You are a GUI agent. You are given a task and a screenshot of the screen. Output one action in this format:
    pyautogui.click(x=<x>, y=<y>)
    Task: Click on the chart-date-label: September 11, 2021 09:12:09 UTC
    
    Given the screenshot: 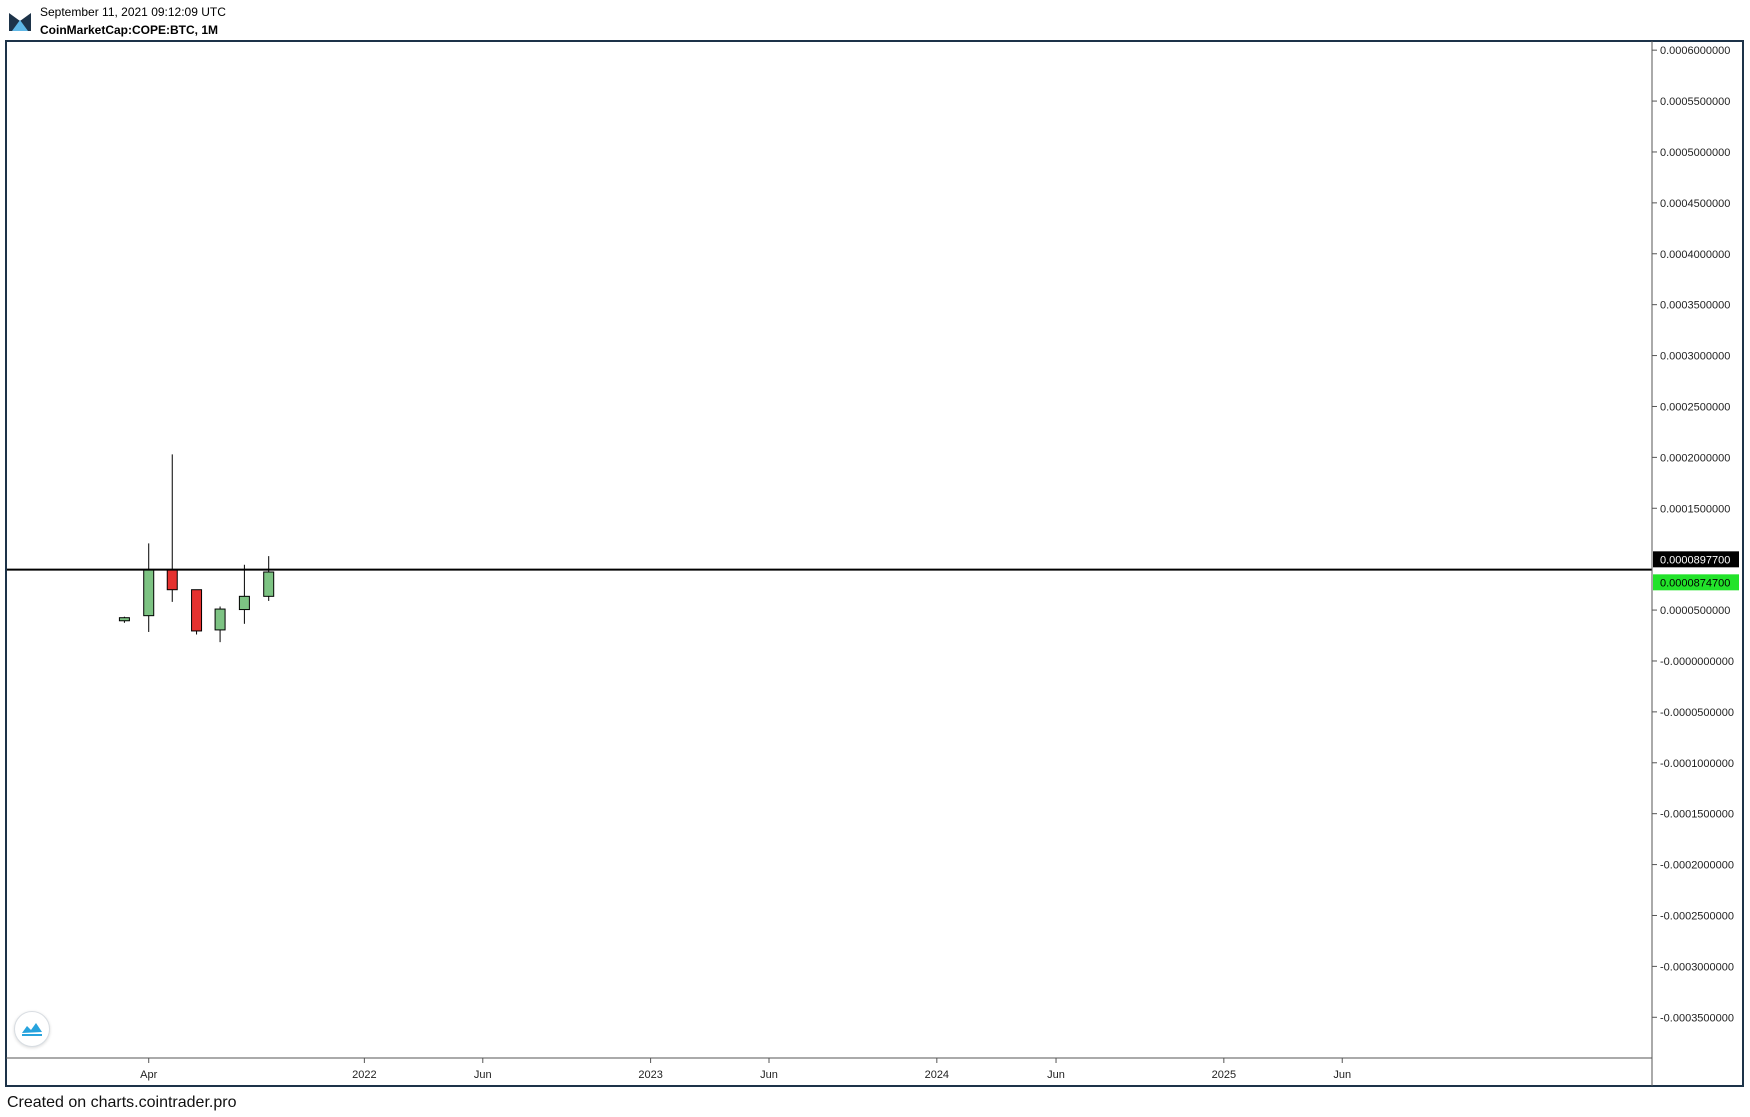 What is the action you would take?
    pyautogui.click(x=133, y=12)
    